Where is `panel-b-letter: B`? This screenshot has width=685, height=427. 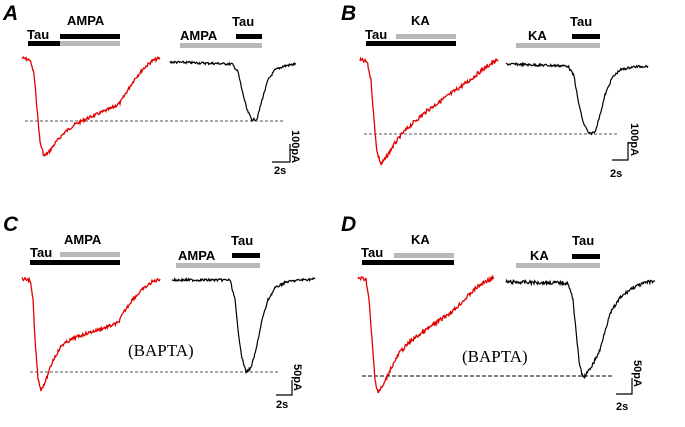 panel-b-letter: B is located at coordinates (348, 13).